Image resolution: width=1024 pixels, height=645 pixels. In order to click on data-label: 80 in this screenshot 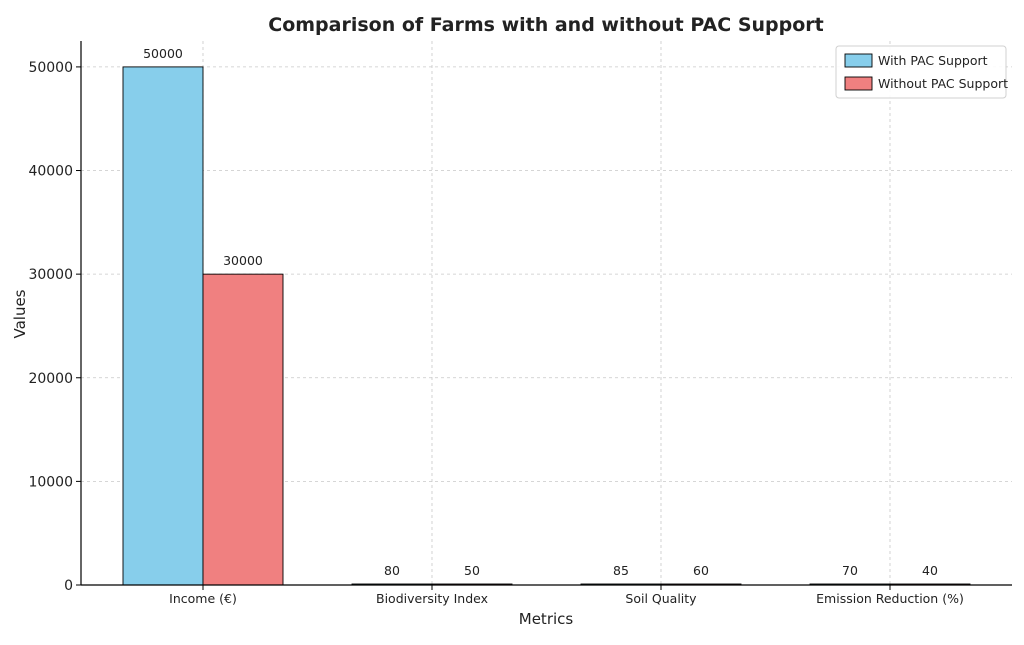, I will do `click(392, 570)`.